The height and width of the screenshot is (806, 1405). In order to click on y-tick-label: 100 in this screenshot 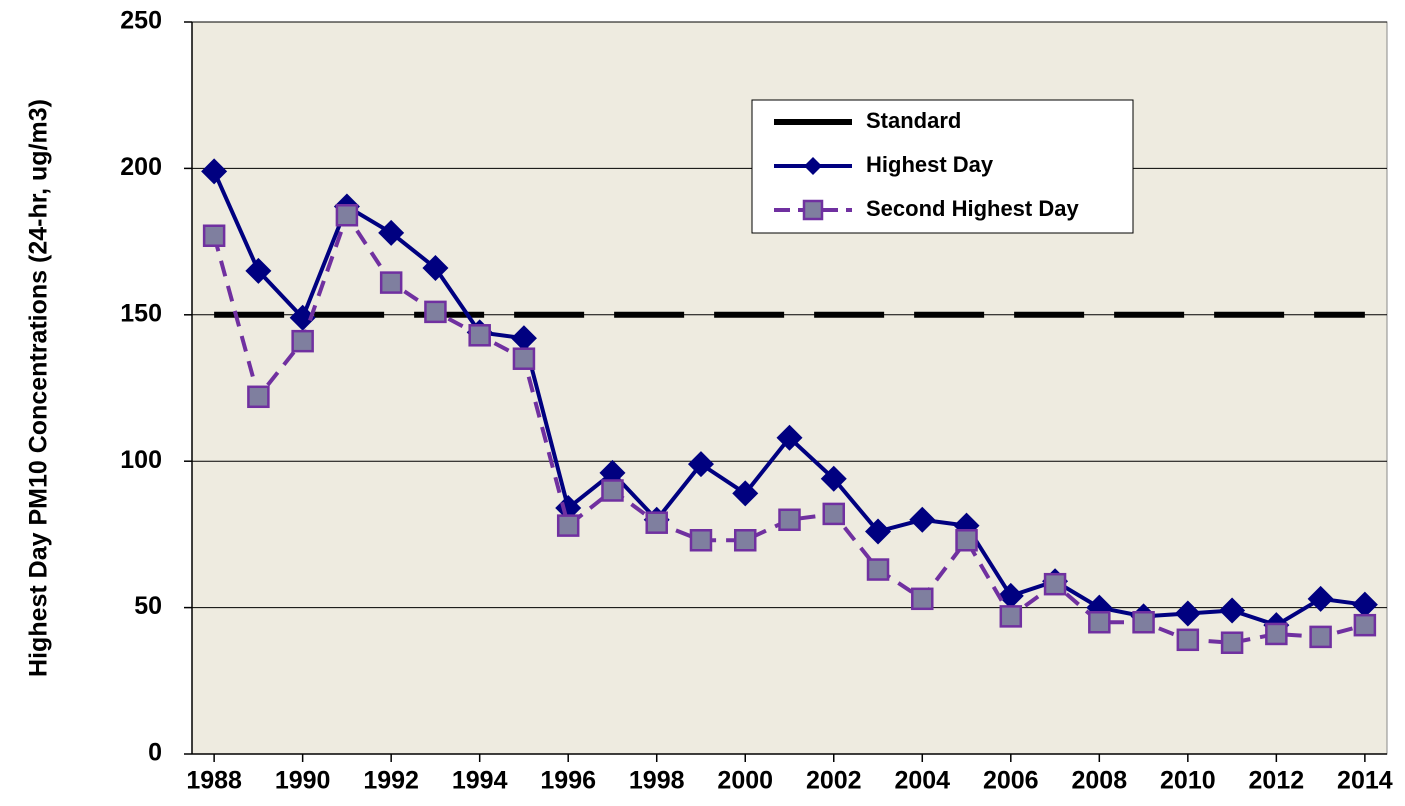, I will do `click(141, 460)`.